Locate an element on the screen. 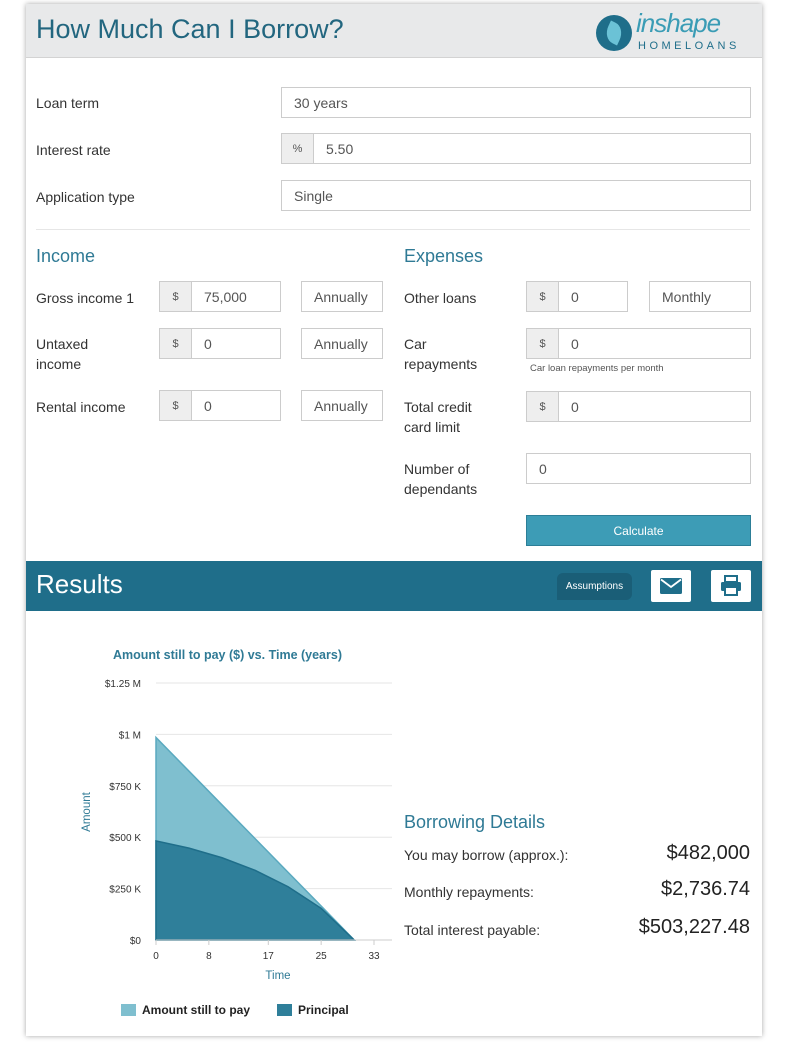  dependants-value: 0 is located at coordinates (543, 468).